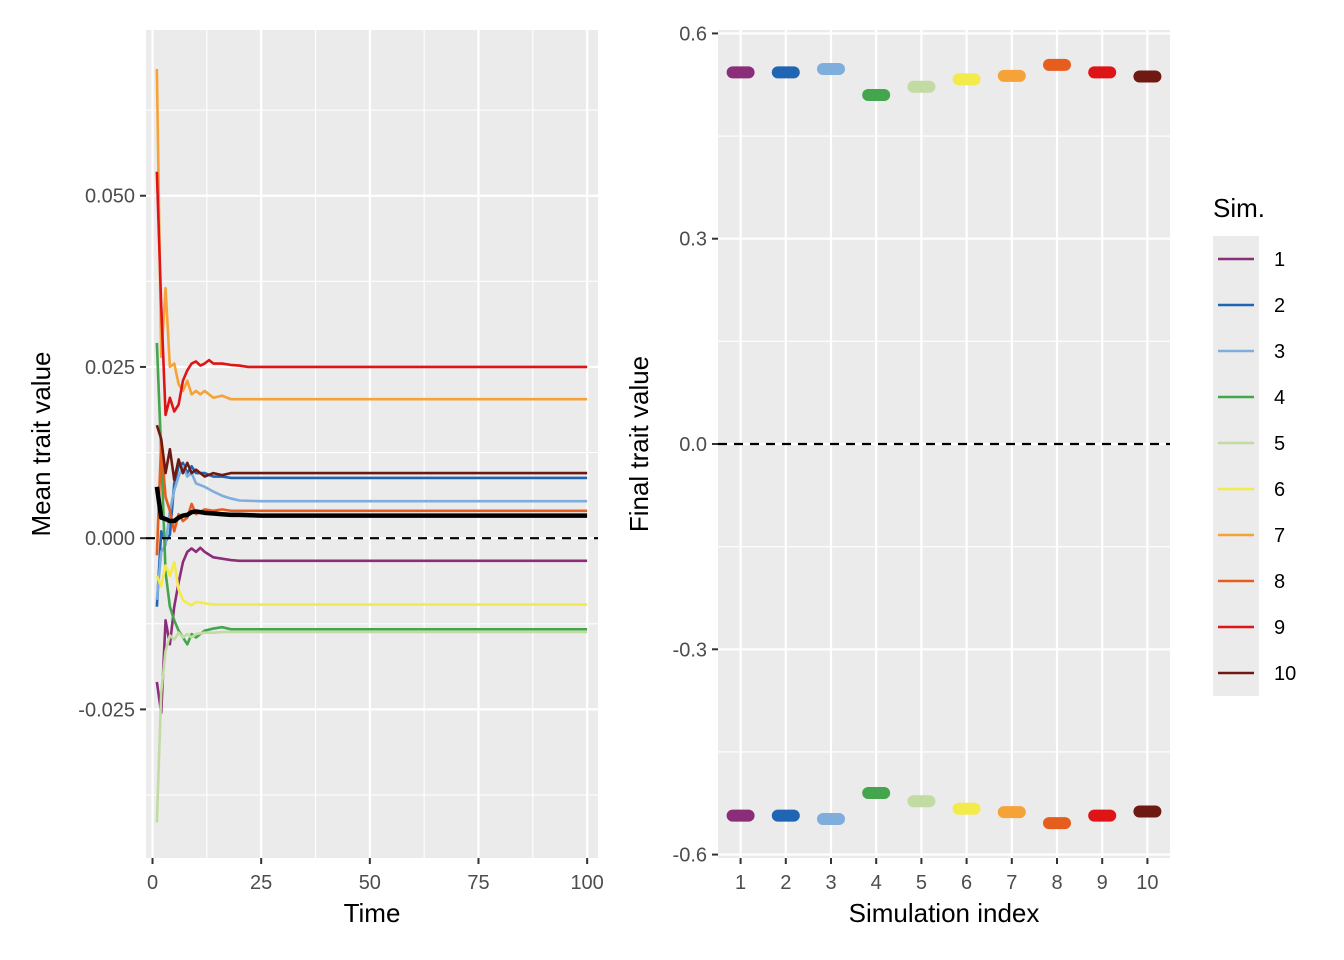 This screenshot has width=1344, height=960. I want to click on point-sim-1-lower, so click(740, 815).